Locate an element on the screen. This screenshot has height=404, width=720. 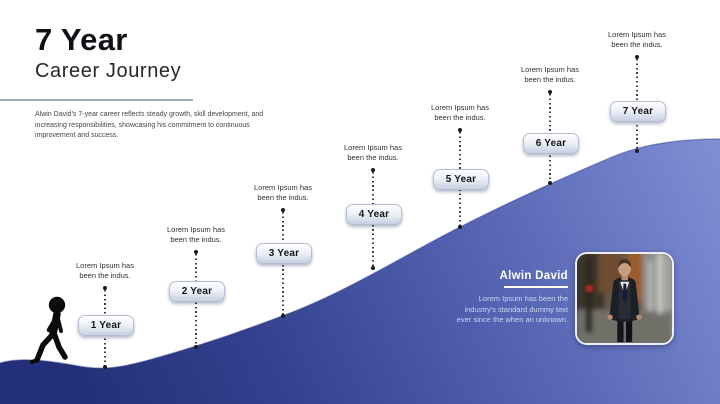
profile-name: Alwin David is located at coordinates (533, 276).